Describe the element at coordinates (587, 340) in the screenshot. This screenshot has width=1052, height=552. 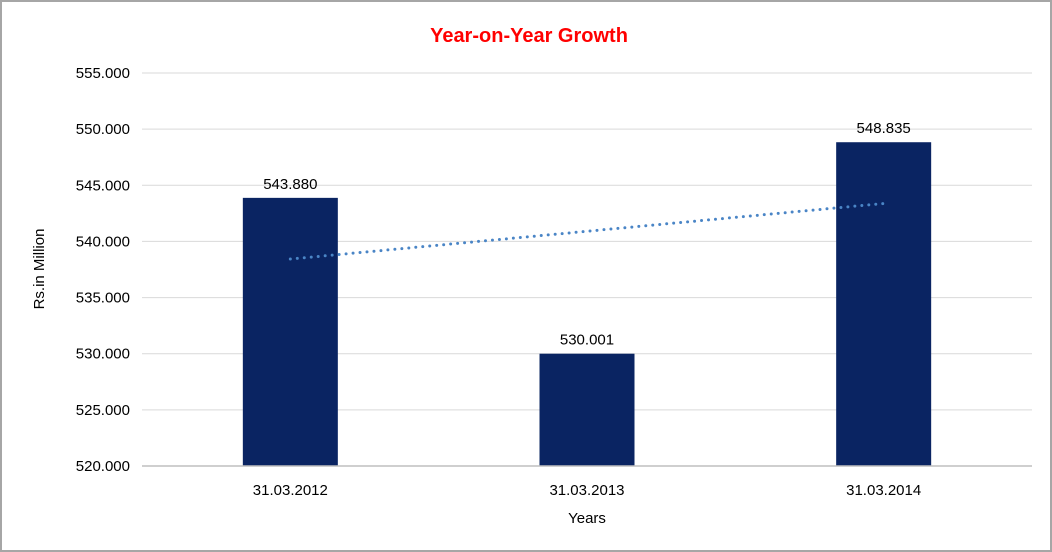
I see `bar-value-label: 530.001` at that location.